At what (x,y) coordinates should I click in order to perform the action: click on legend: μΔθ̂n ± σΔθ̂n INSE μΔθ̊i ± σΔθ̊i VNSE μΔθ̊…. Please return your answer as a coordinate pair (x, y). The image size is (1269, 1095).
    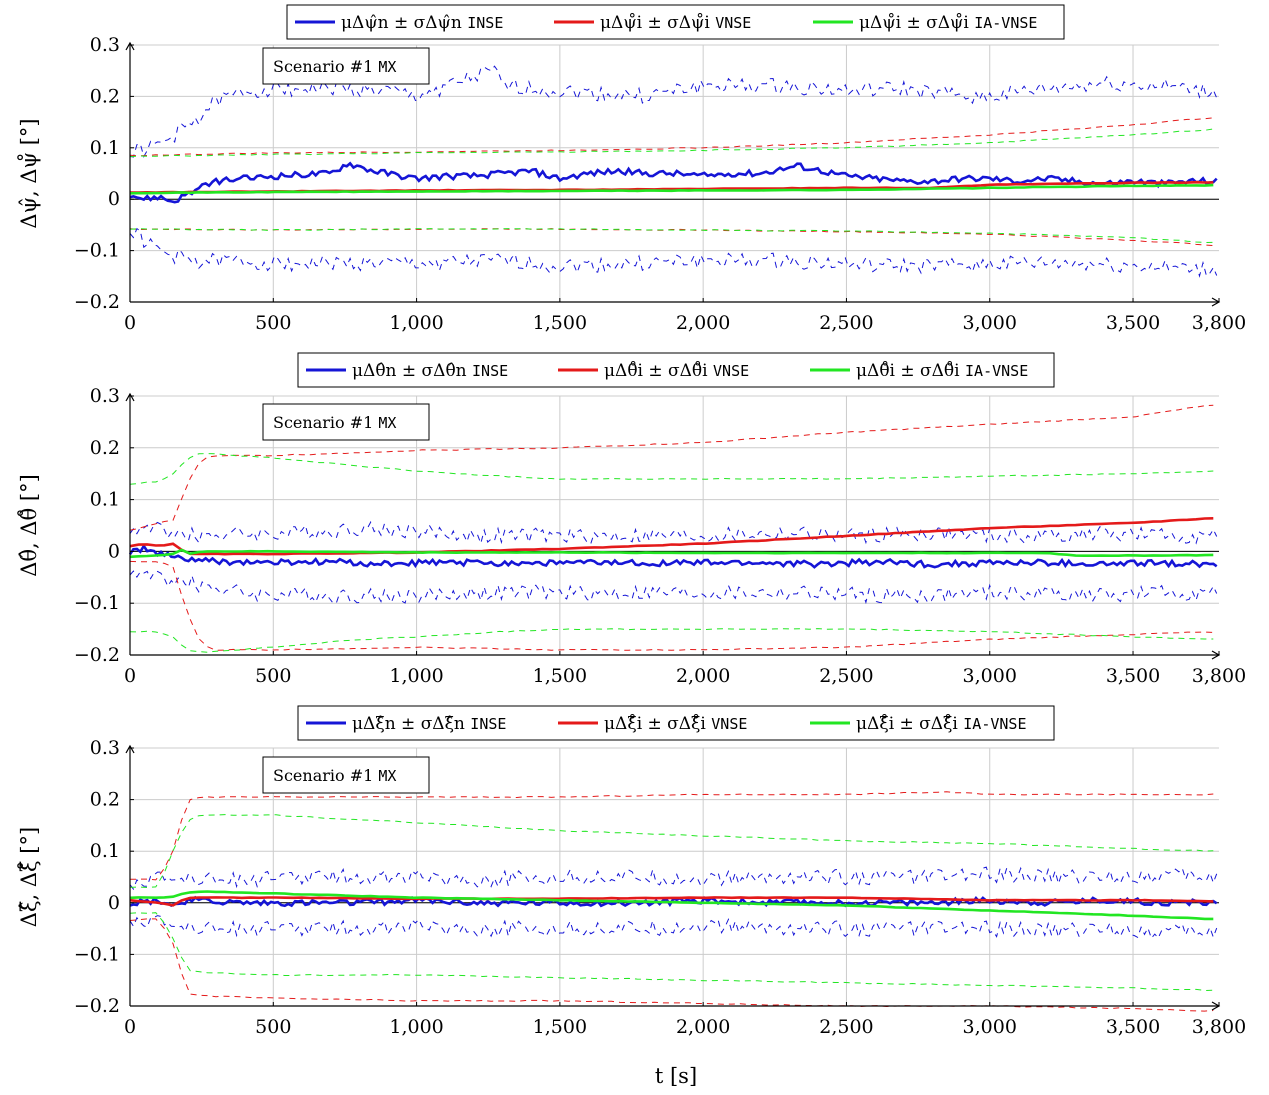
    Looking at the image, I should click on (676, 370).